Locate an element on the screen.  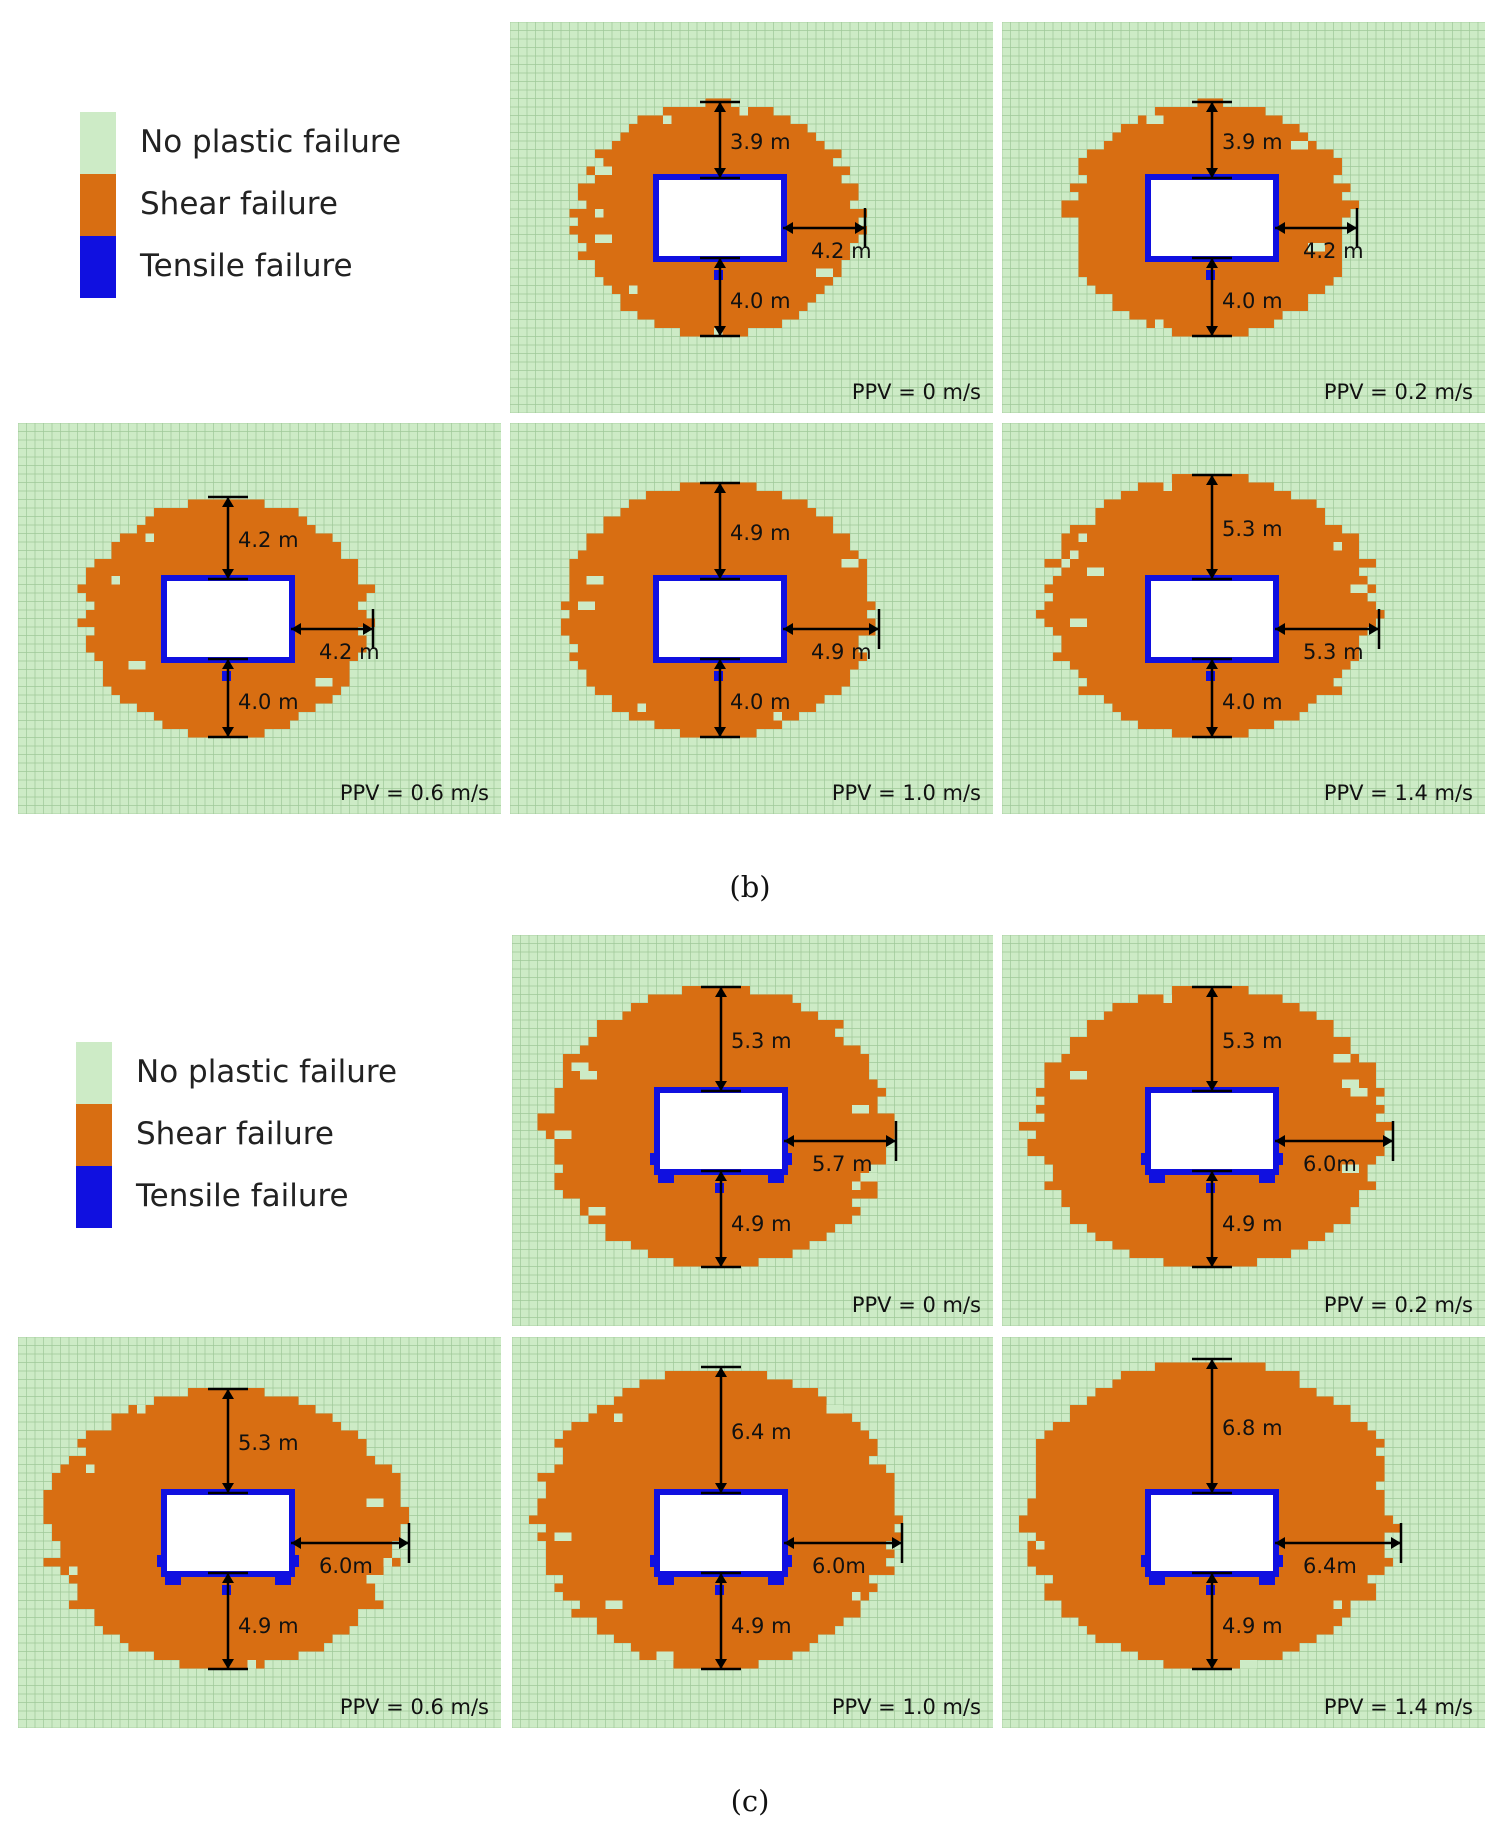
plastic-zone-diagram: 6.4 m 6.0m 4.9 m PPV = 1.0 m/s is located at coordinates (752, 1532).